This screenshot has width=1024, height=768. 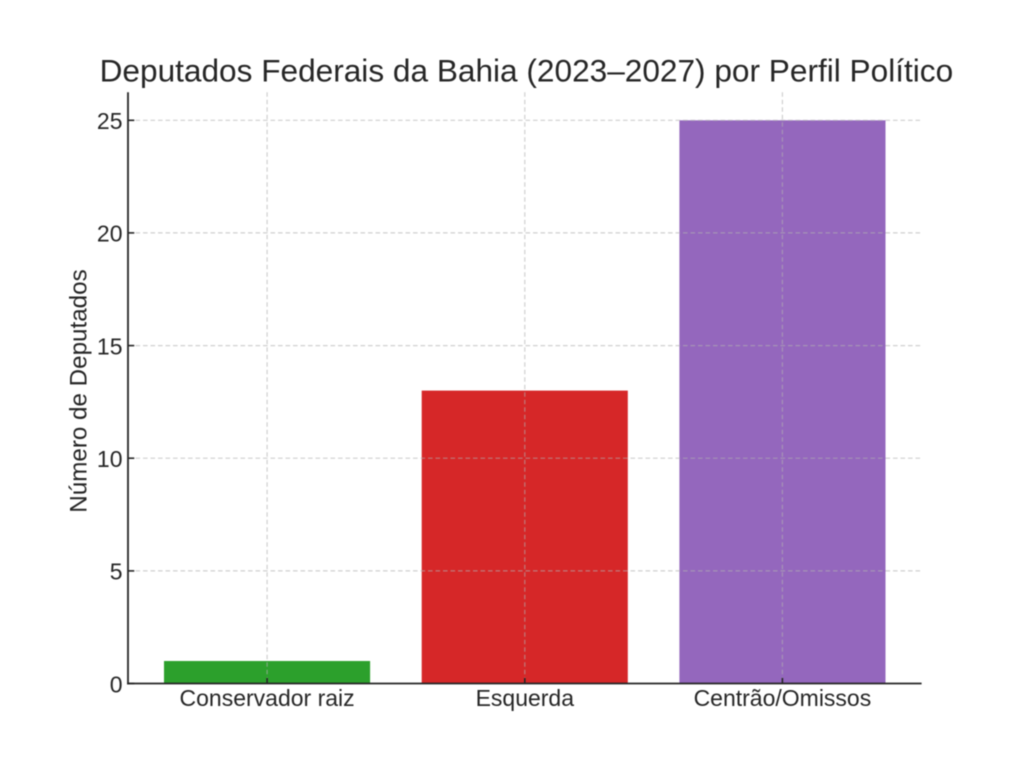 I want to click on svg-text: 0, so click(x=116, y=684).